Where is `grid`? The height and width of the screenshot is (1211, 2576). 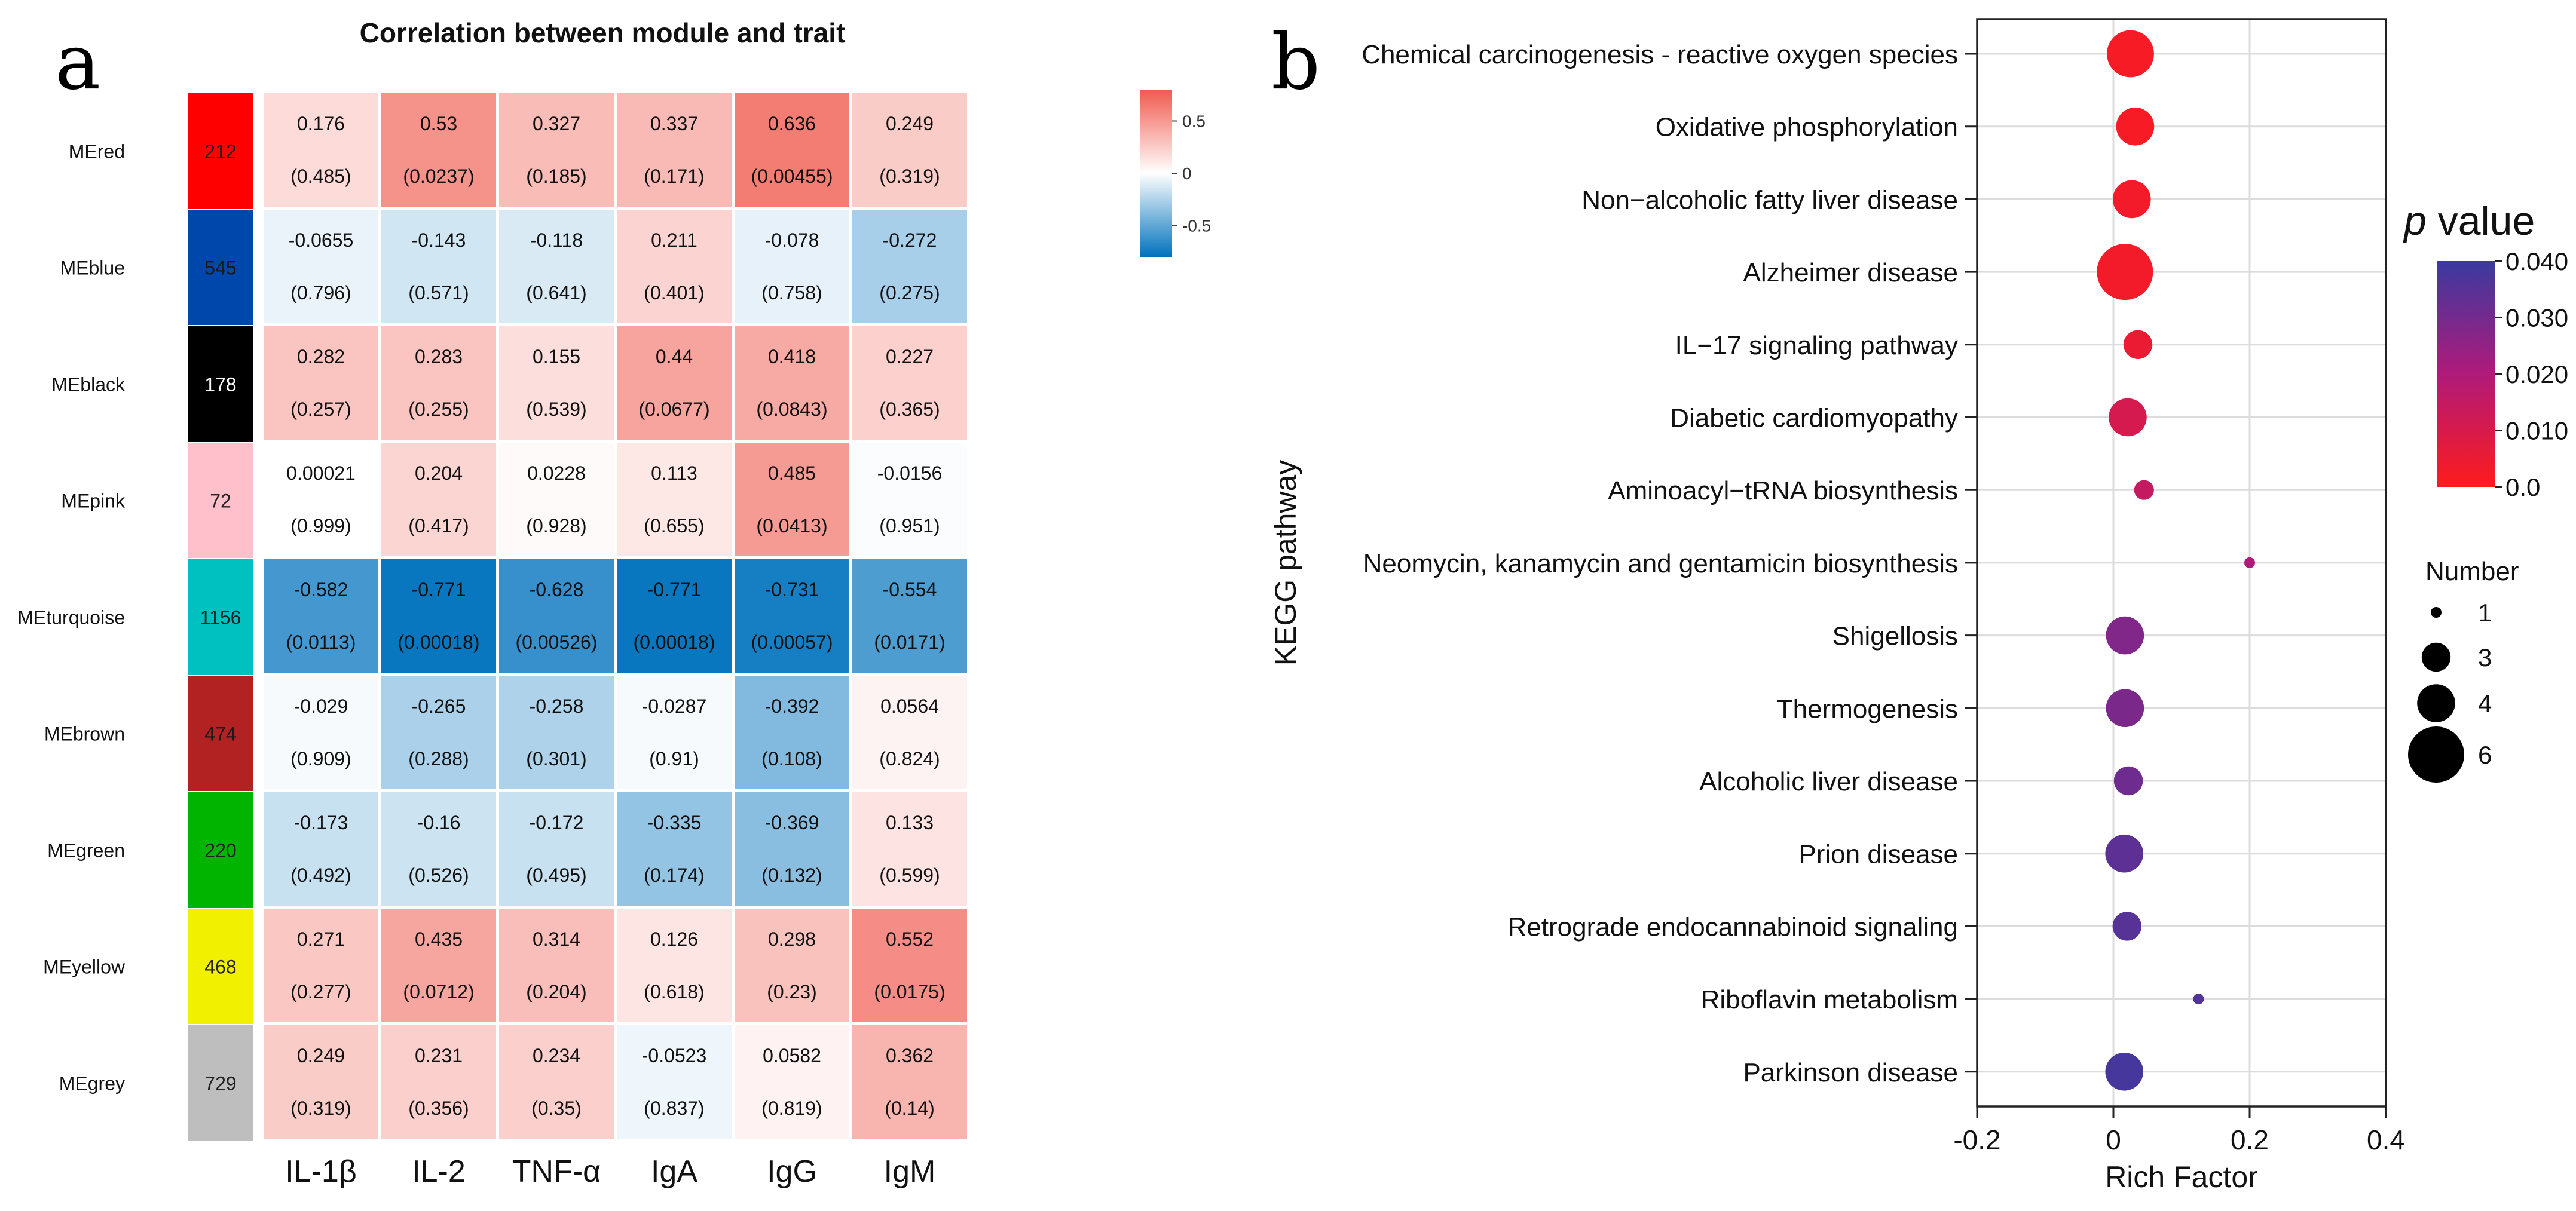 grid is located at coordinates (2181, 563).